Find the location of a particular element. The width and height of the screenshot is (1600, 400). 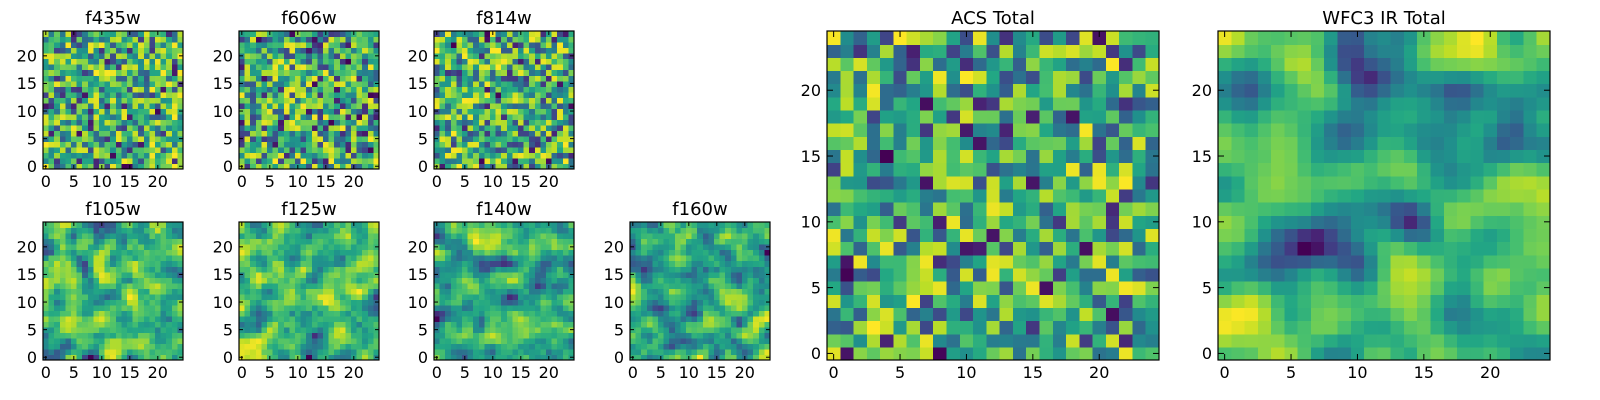

x-tick-label: 15 is located at coordinates (326, 372).